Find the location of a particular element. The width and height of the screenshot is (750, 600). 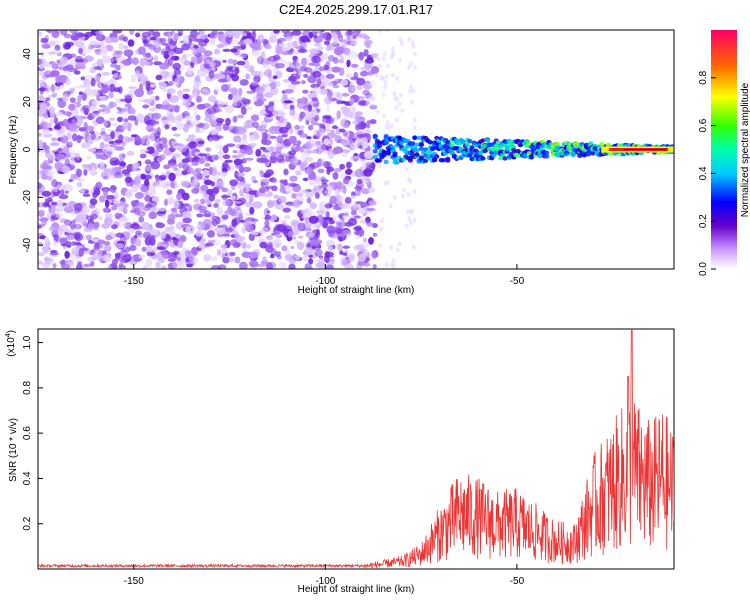

snr-y-ticks: 1.0 0.8 0.6 0.4 0.2 is located at coordinates (32, 433).